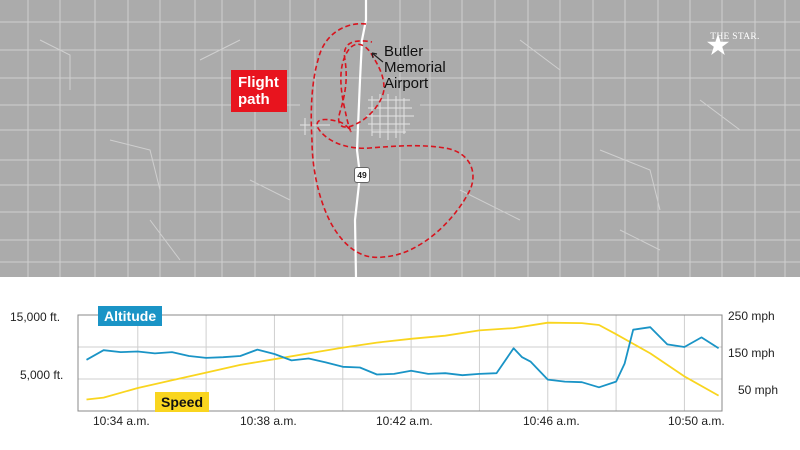  I want to click on flight-path-label: Flight path, so click(259, 91).